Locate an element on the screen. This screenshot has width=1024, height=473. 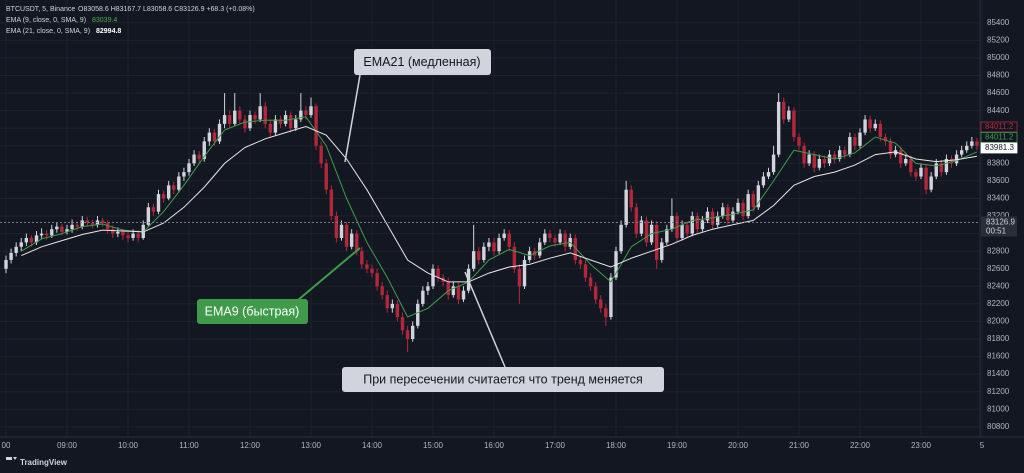
annotation: EMA9 (быстрая) is located at coordinates (252, 311).